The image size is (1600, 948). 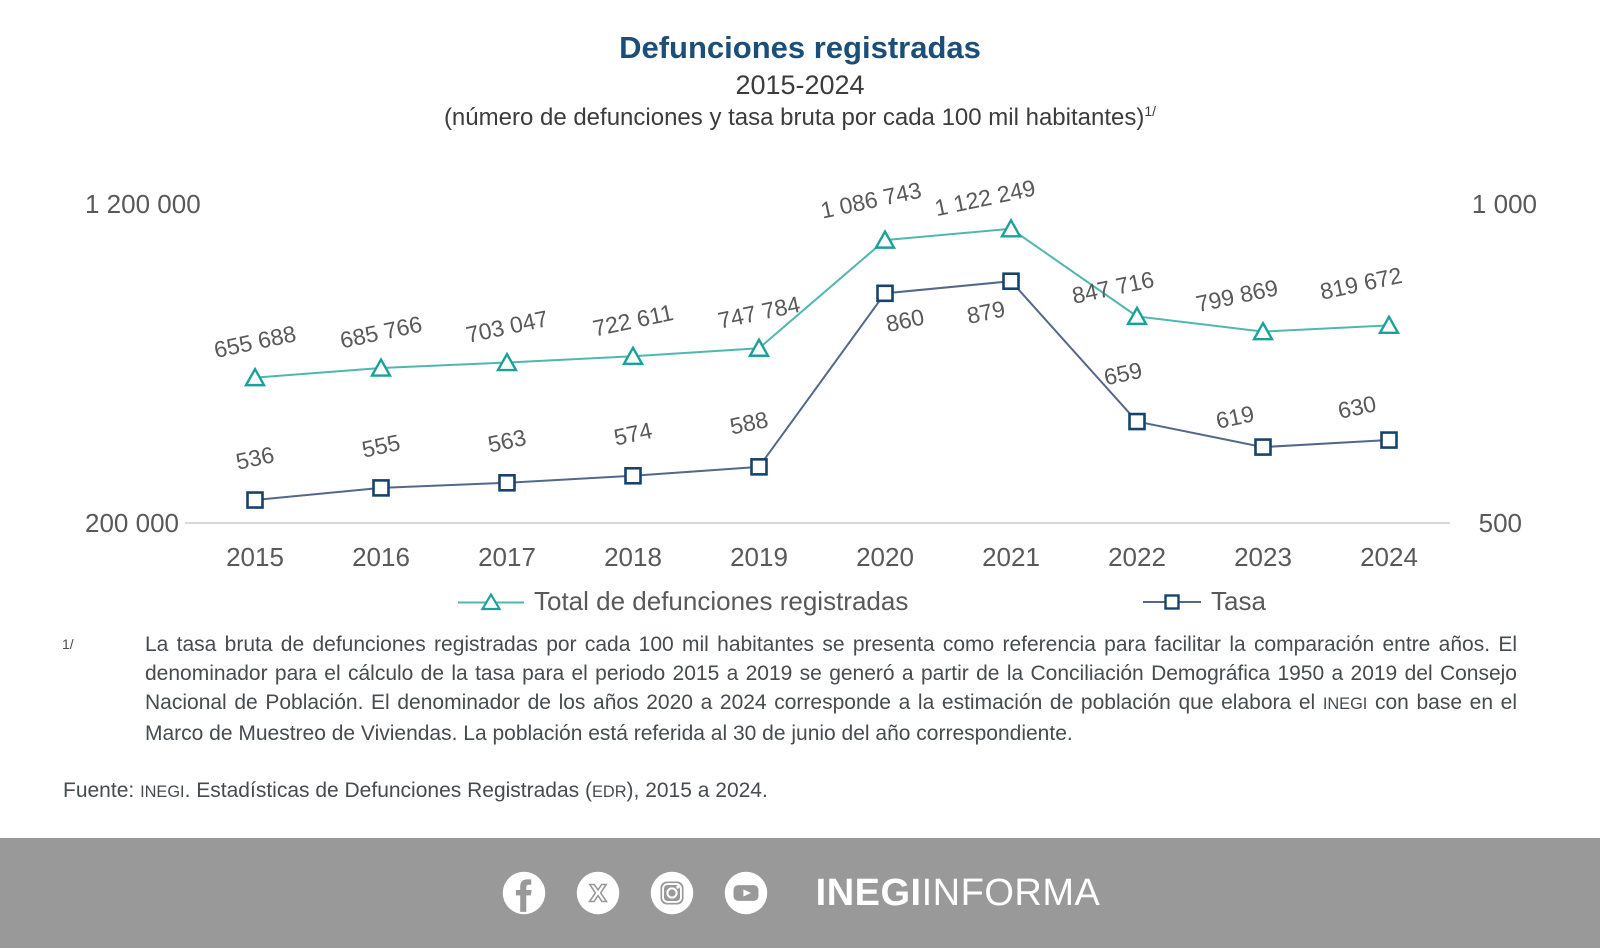 I want to click on x-axis-label: 2020, so click(x=885, y=557).